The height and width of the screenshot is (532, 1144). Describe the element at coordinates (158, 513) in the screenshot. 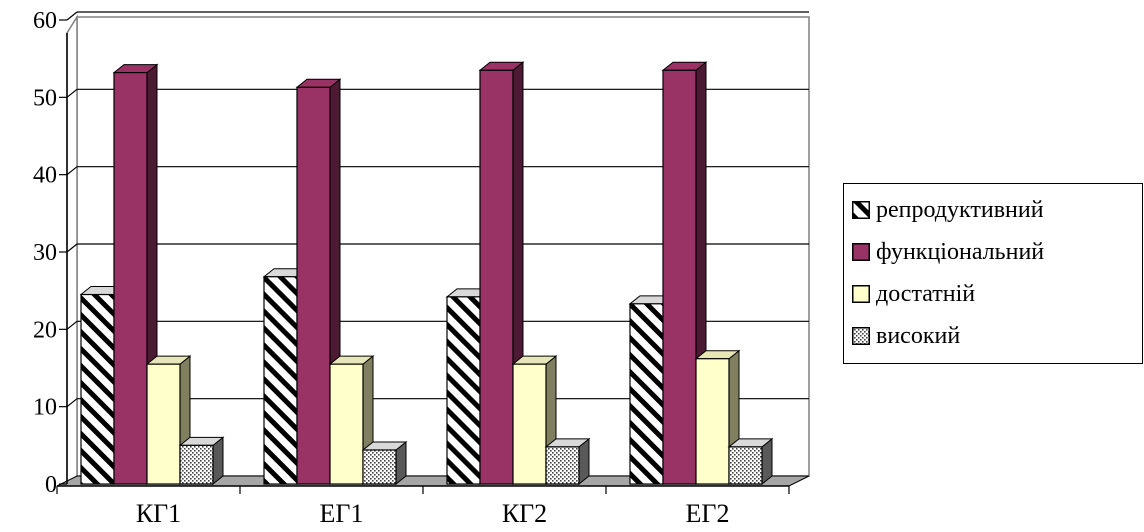

I see `x-tick-label: КГ1` at that location.